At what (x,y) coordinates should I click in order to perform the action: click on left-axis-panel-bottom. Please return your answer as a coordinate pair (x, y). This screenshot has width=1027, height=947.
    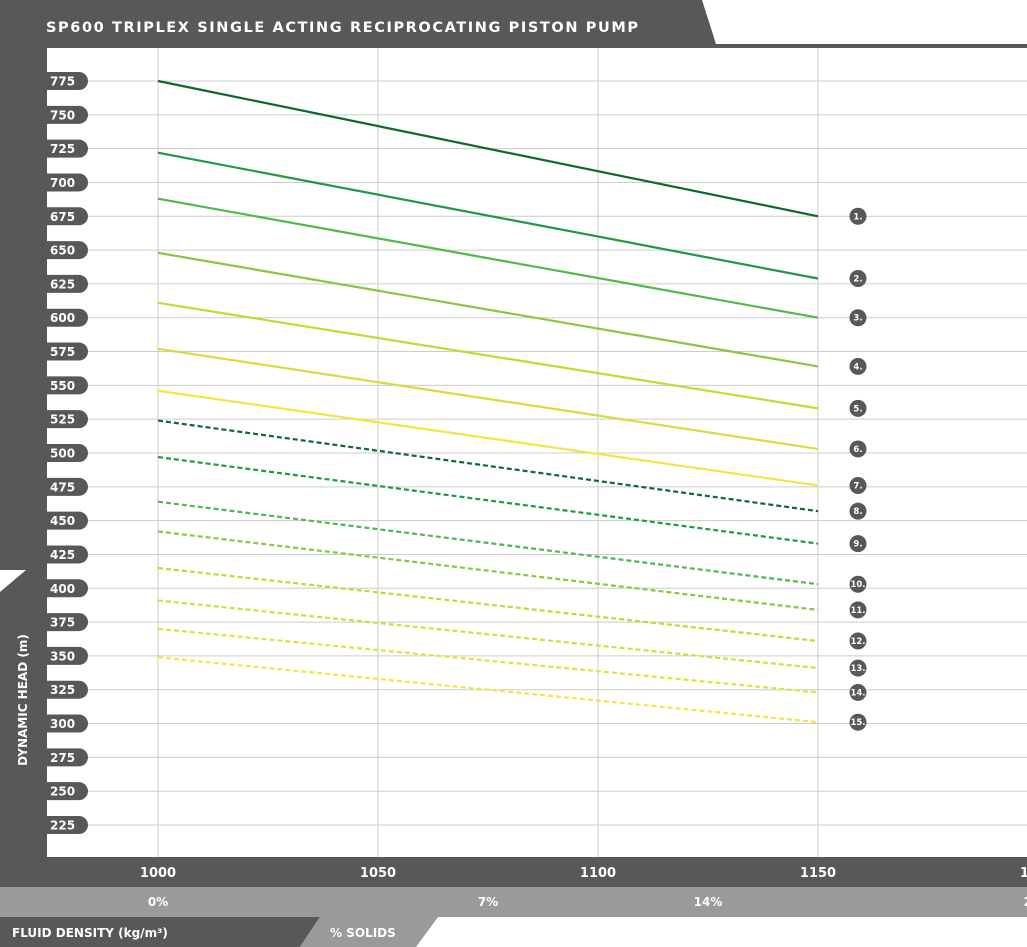
    Looking at the image, I should click on (23, 713).